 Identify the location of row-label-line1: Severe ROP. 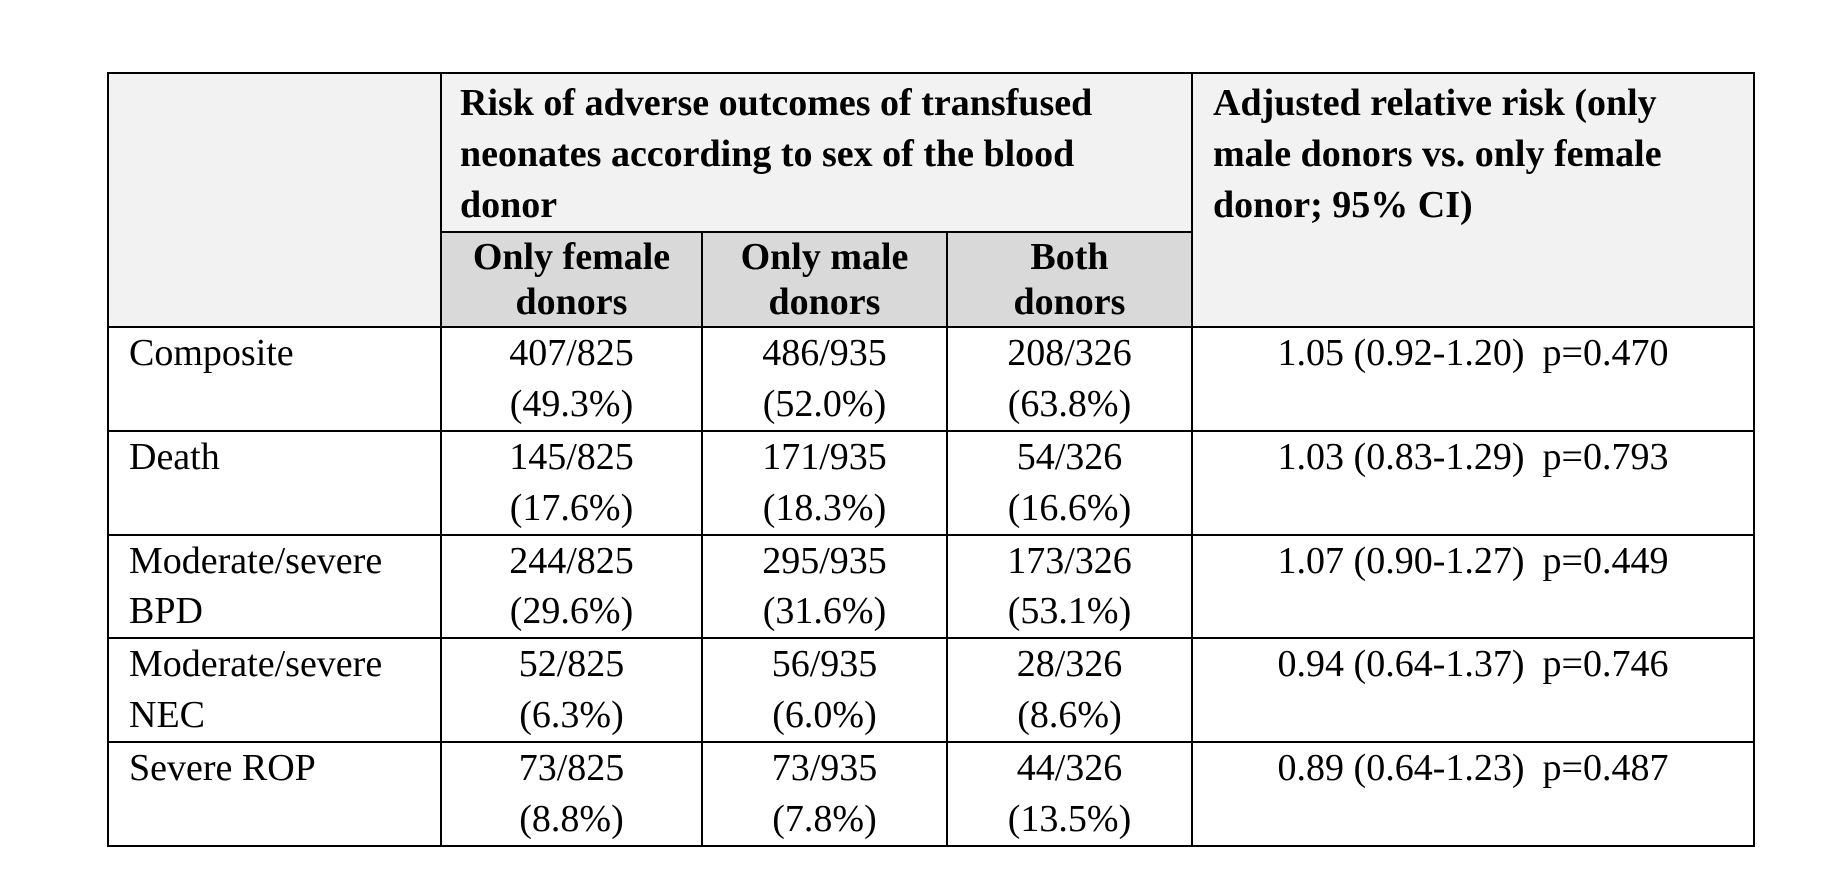
(222, 768).